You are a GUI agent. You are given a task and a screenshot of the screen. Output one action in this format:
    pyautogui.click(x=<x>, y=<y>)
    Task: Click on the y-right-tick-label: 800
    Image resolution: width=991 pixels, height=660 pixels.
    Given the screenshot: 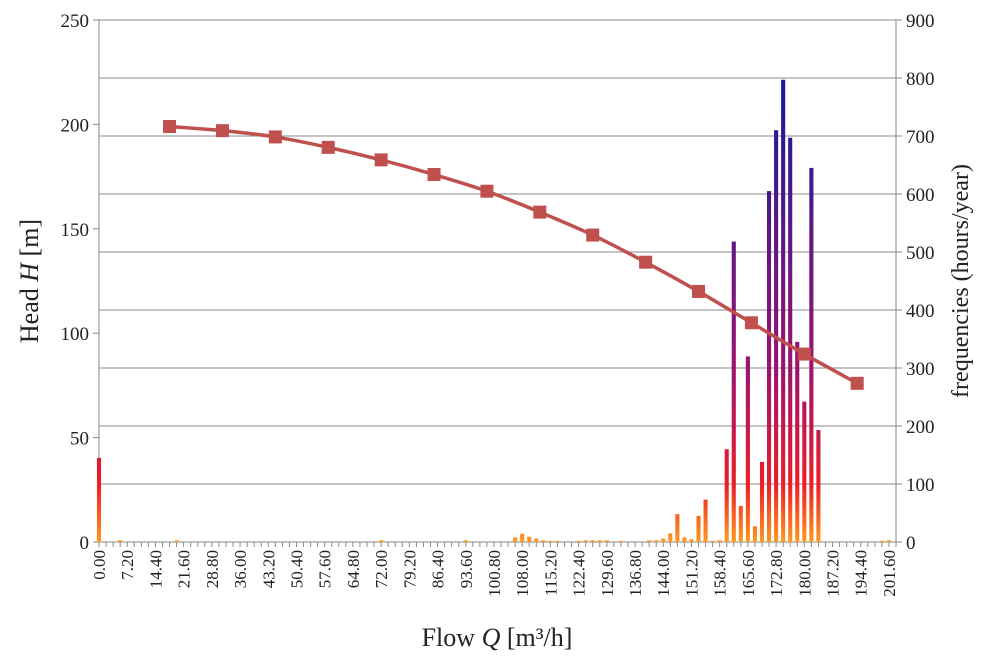 What is the action you would take?
    pyautogui.click(x=920, y=79)
    